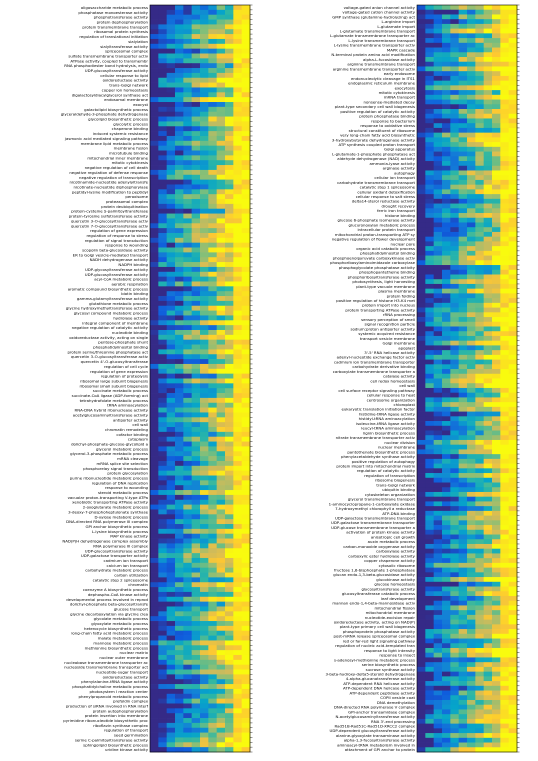 The image size is (538, 761). What do you see at coordinates (375, 716) in the screenshot?
I see `row-label: N-acetylglucosaminyltransferase activity` at bounding box center [375, 716].